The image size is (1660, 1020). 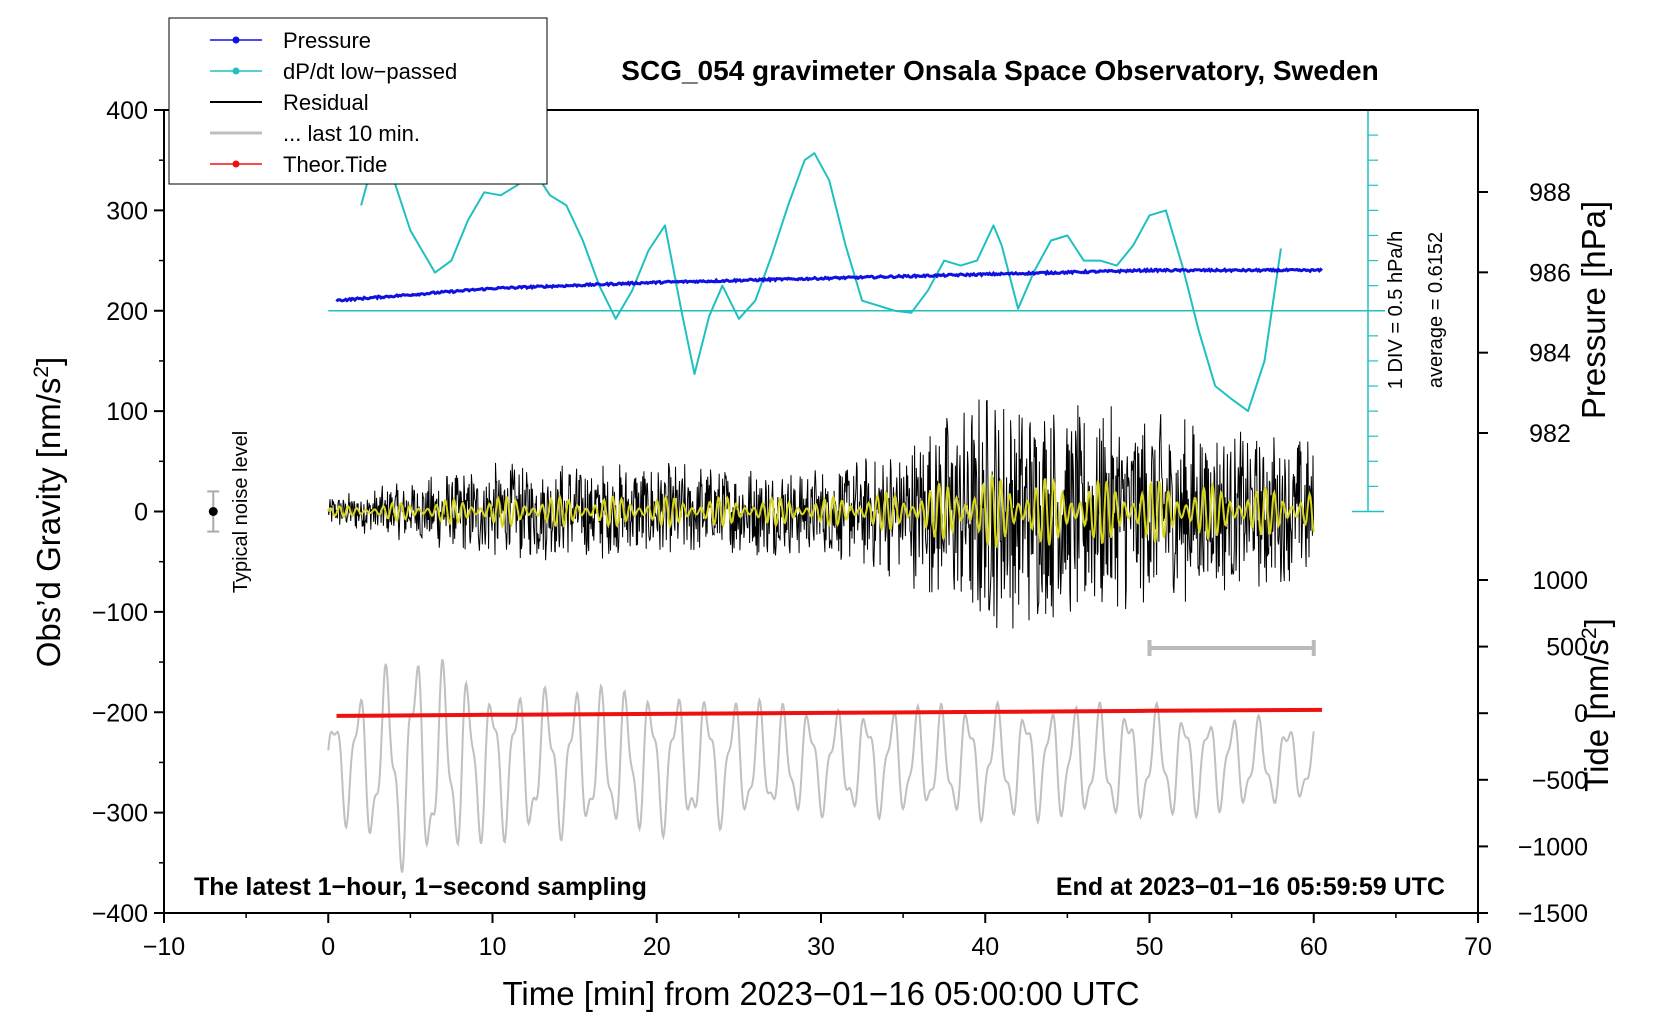 I want to click on noise-label: Typical noise level, so click(x=241, y=512).